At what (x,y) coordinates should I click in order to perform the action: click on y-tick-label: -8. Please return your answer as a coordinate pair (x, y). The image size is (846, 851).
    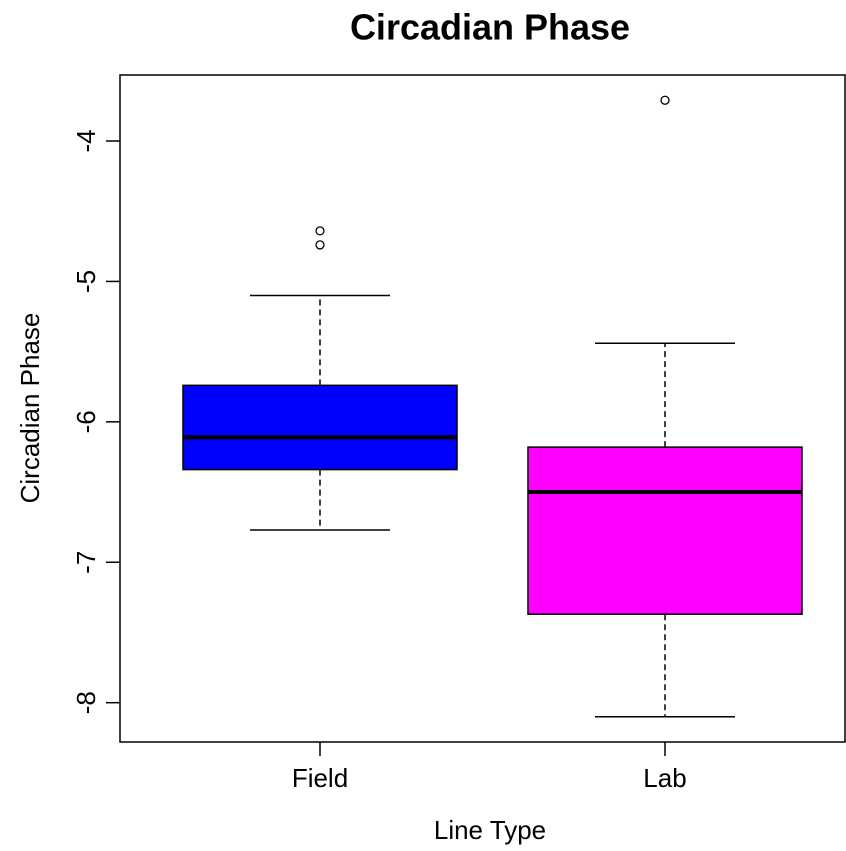
    Looking at the image, I should click on (86, 702).